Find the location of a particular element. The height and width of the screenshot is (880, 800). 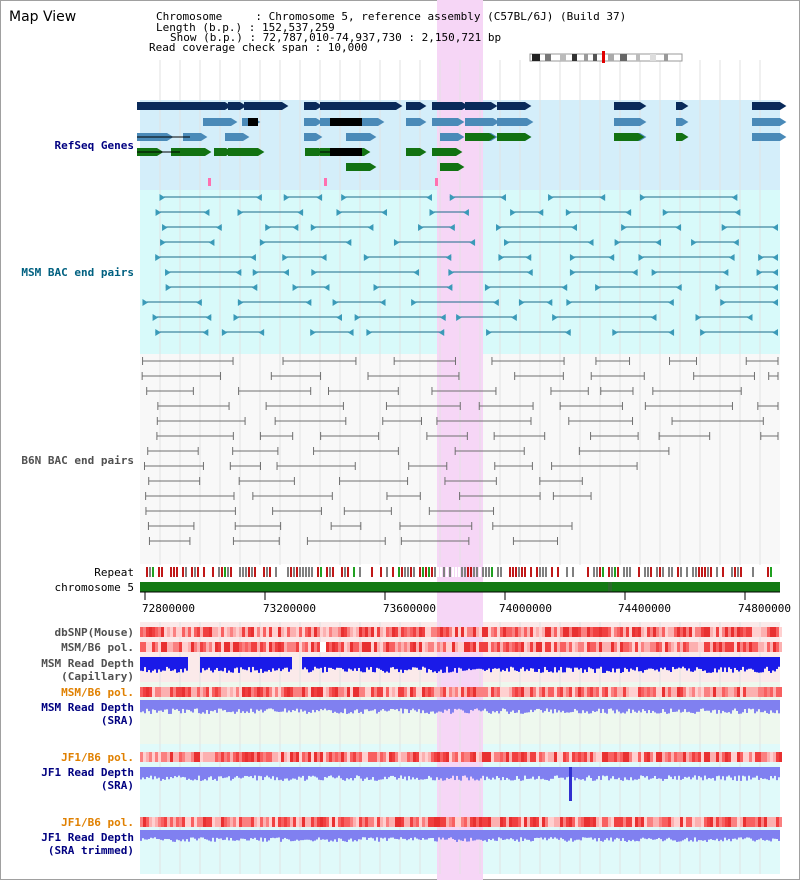

track-label-msm-depth-capillary: MSM Read Depth is located at coordinates (87, 663).